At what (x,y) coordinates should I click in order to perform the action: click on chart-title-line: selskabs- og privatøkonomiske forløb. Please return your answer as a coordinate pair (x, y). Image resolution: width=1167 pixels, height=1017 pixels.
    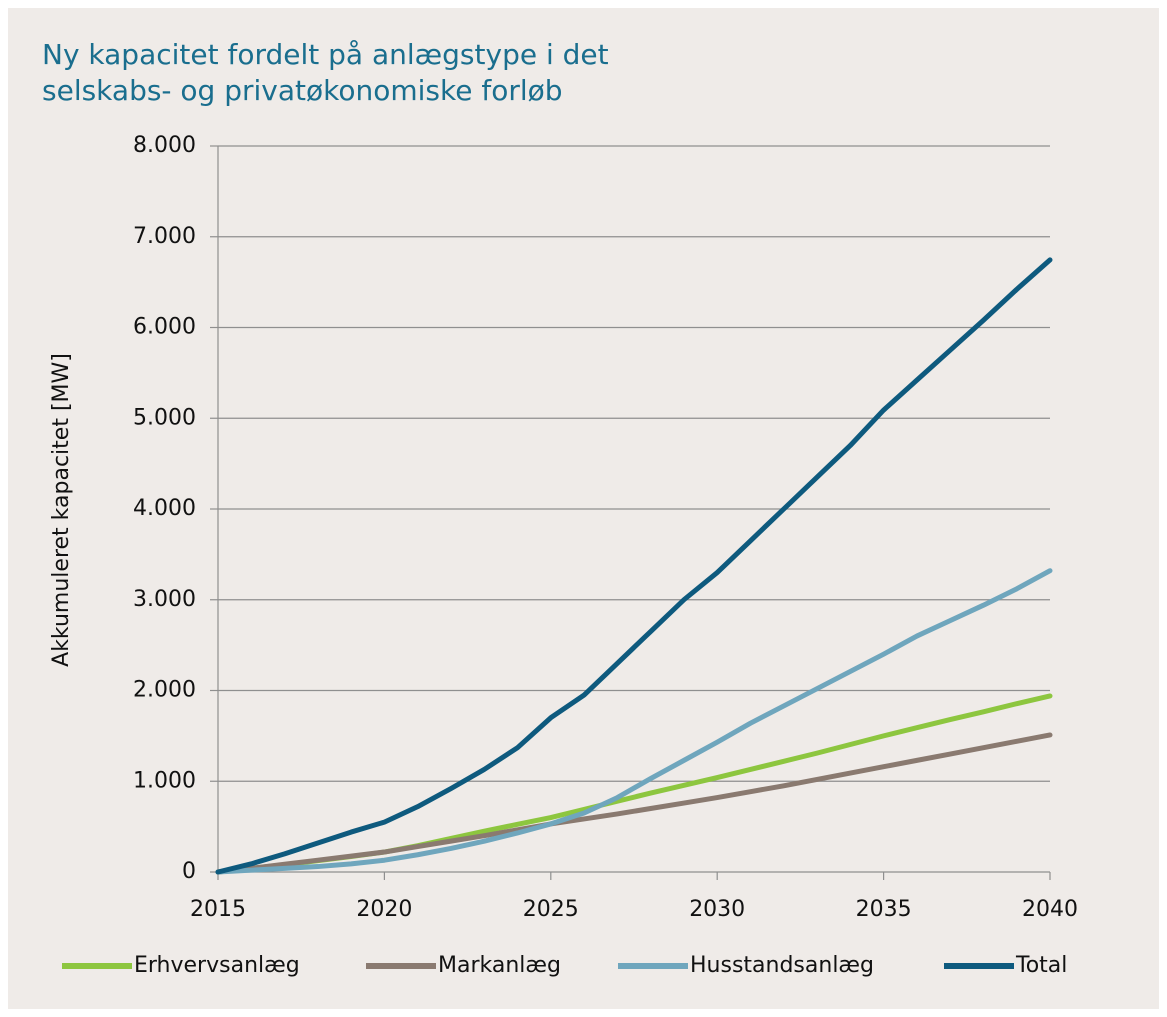
    Looking at the image, I should click on (302, 90).